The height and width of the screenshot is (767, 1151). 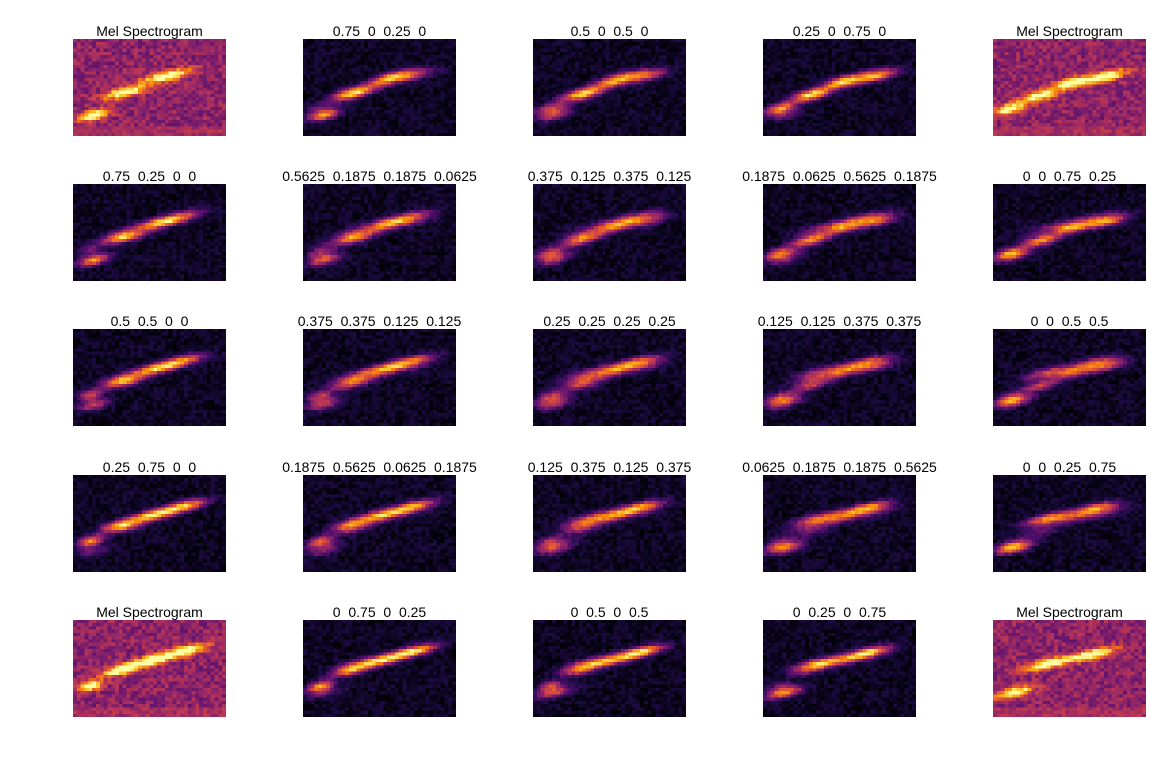 I want to click on spectrogram-panel: 0.5 0 0.5 0, so click(x=609, y=79).